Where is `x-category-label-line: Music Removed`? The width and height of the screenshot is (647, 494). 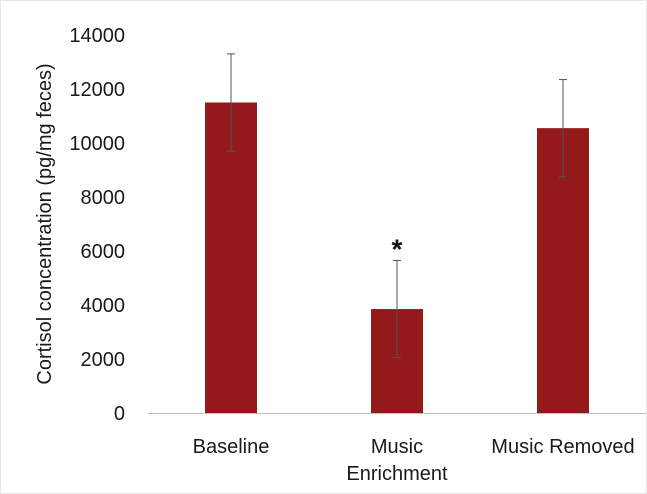 x-category-label-line: Music Removed is located at coordinates (562, 447).